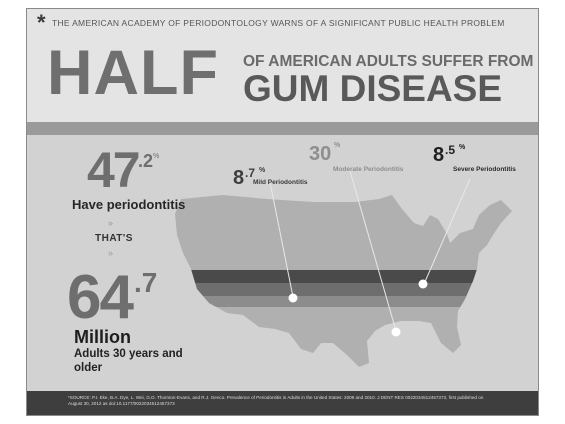 The width and height of the screenshot is (565, 424). Describe the element at coordinates (343, 301) in the screenshot. I see `moderate-stripe` at that location.